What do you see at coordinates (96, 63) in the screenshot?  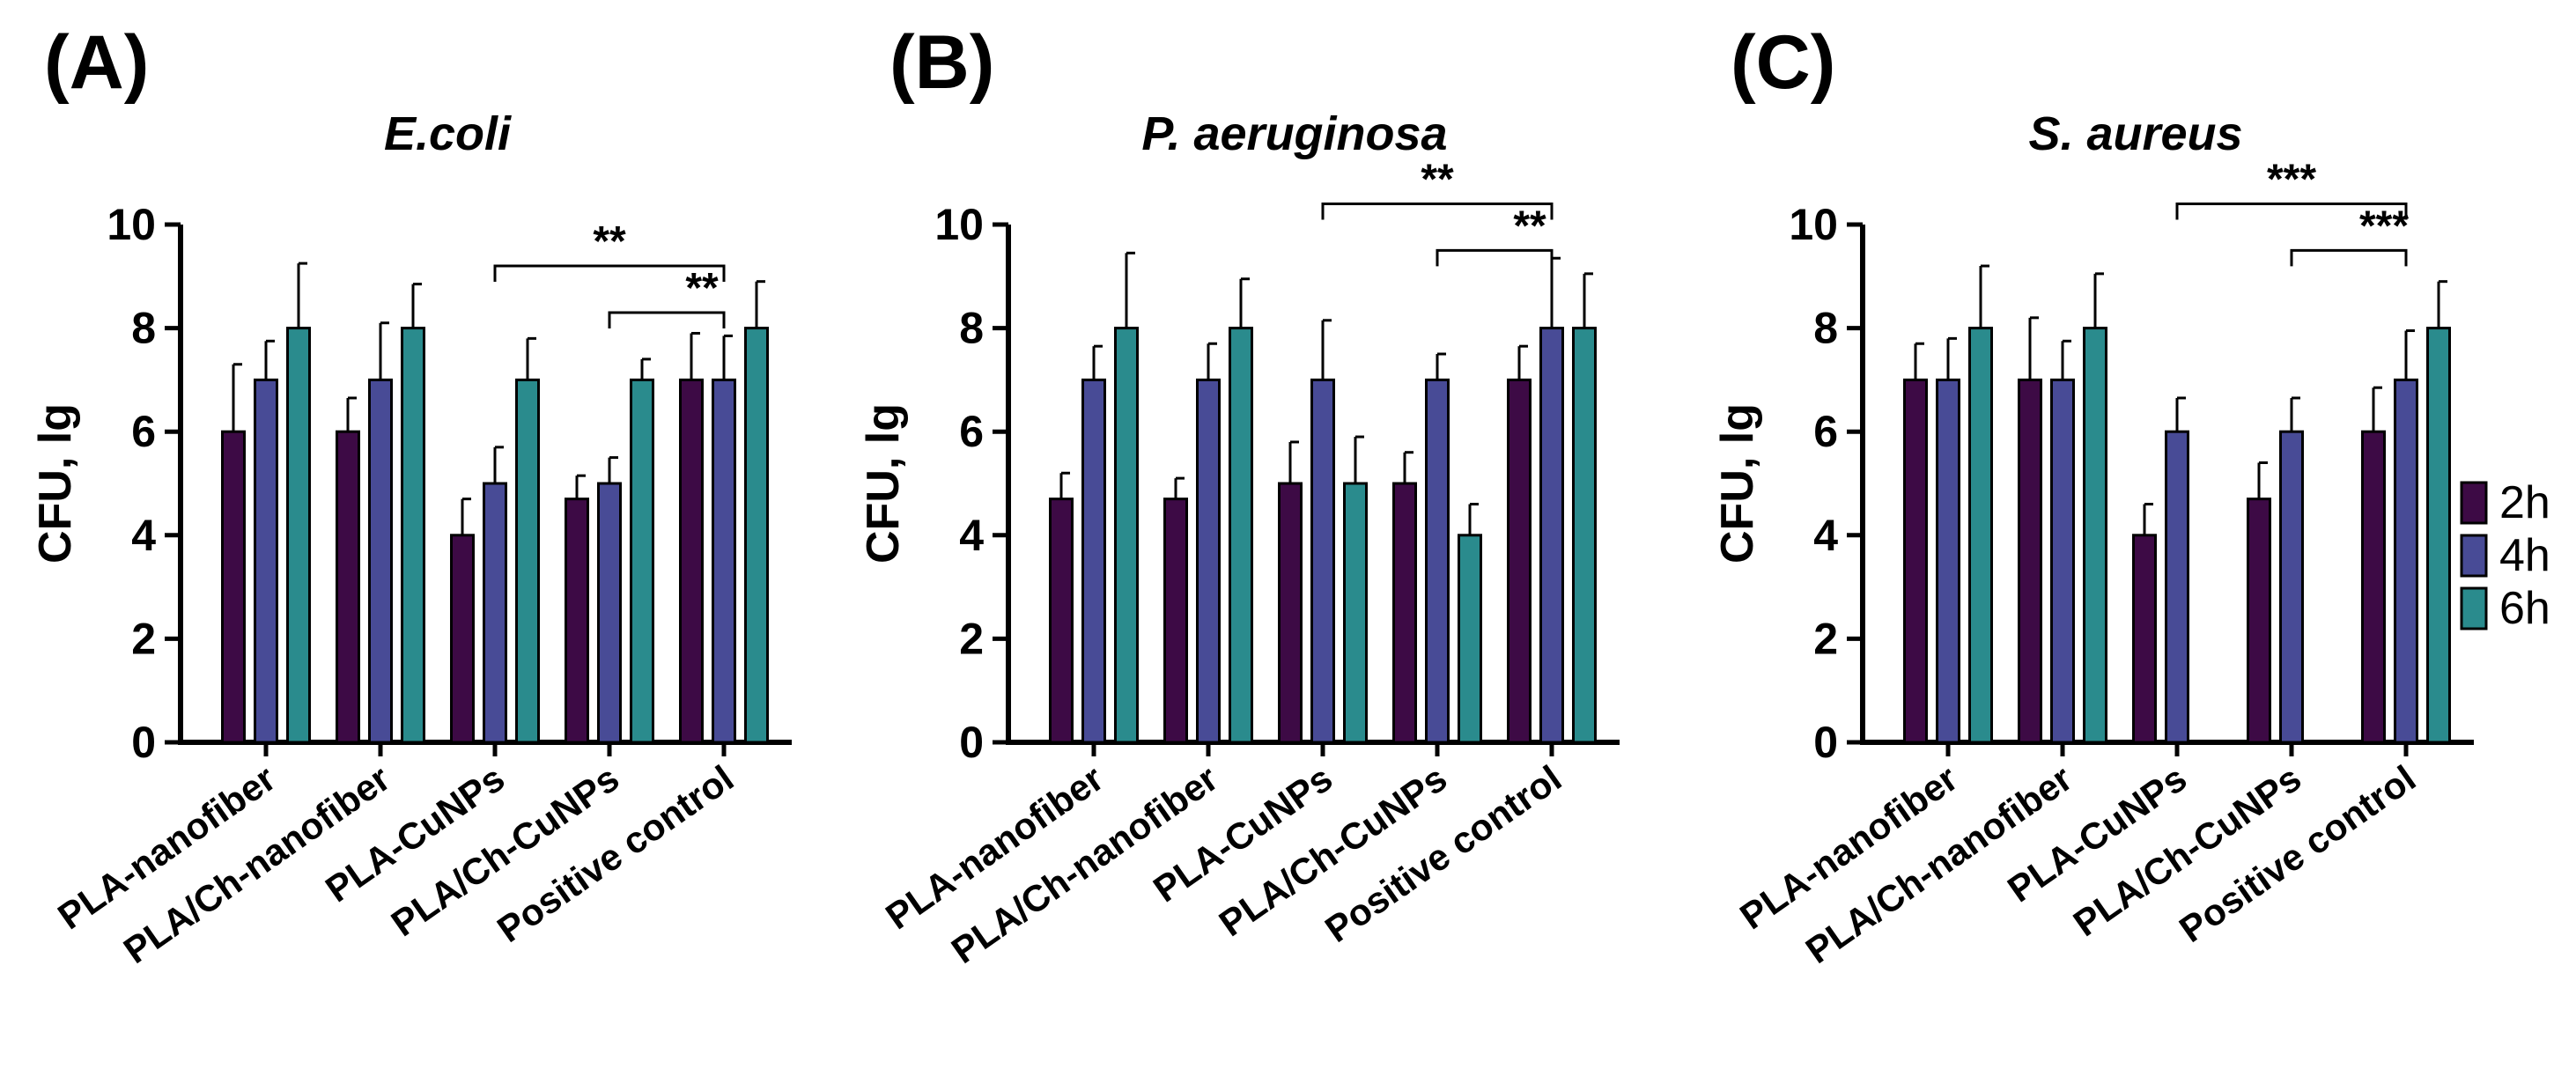 I see `panel-letter: (A)` at bounding box center [96, 63].